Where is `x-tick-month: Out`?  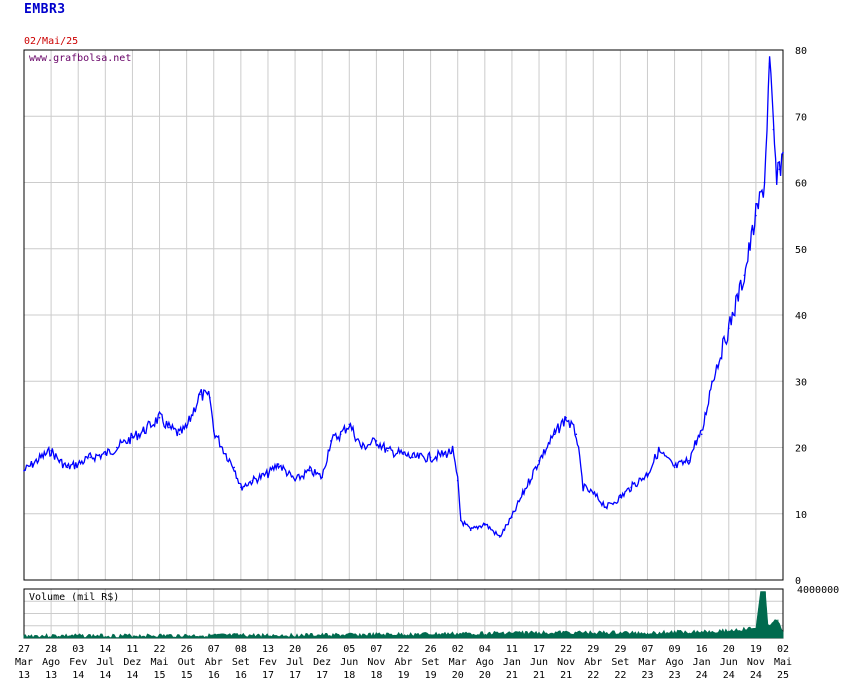
x-tick-month: Out is located at coordinates (187, 662).